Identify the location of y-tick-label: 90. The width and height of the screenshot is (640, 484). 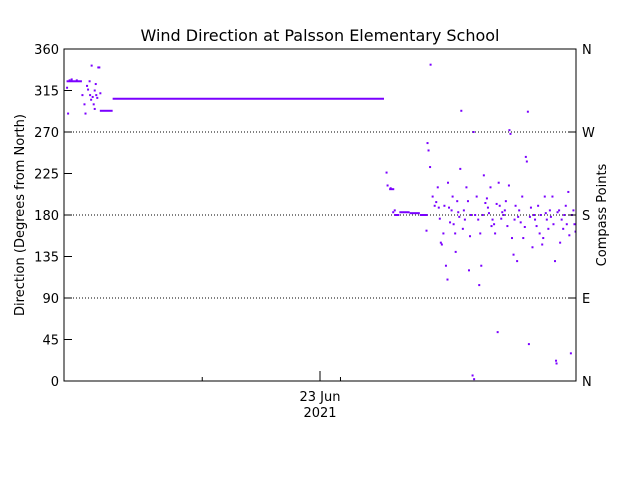
(50, 299).